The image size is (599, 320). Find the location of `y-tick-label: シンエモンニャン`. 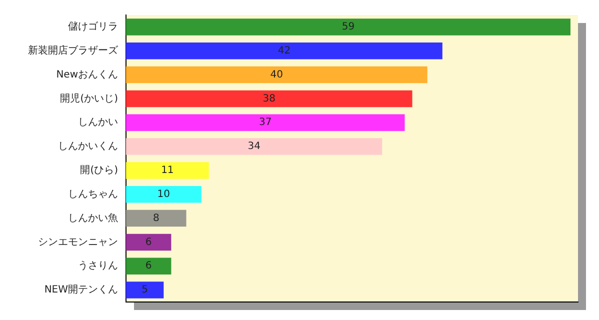

y-tick-label: シンエモンニャン is located at coordinates (78, 242).